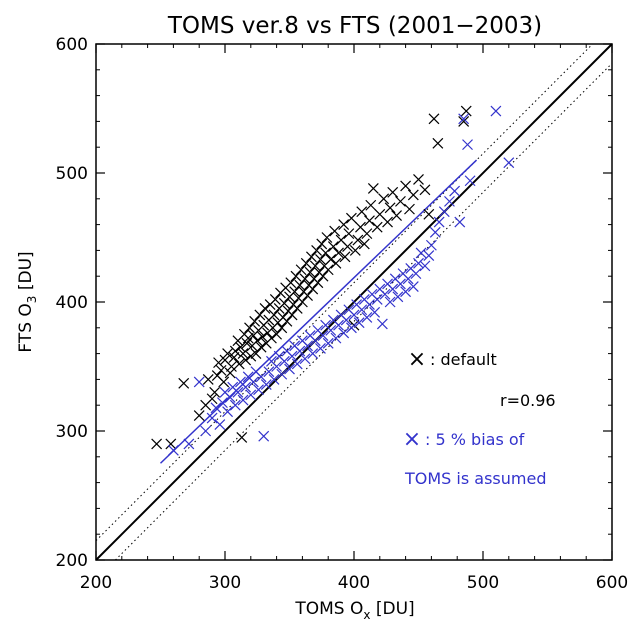 Image resolution: width=633 pixels, height=625 pixels. I want to click on x-axis-title: TOMS Ox [DU], so click(354, 610).